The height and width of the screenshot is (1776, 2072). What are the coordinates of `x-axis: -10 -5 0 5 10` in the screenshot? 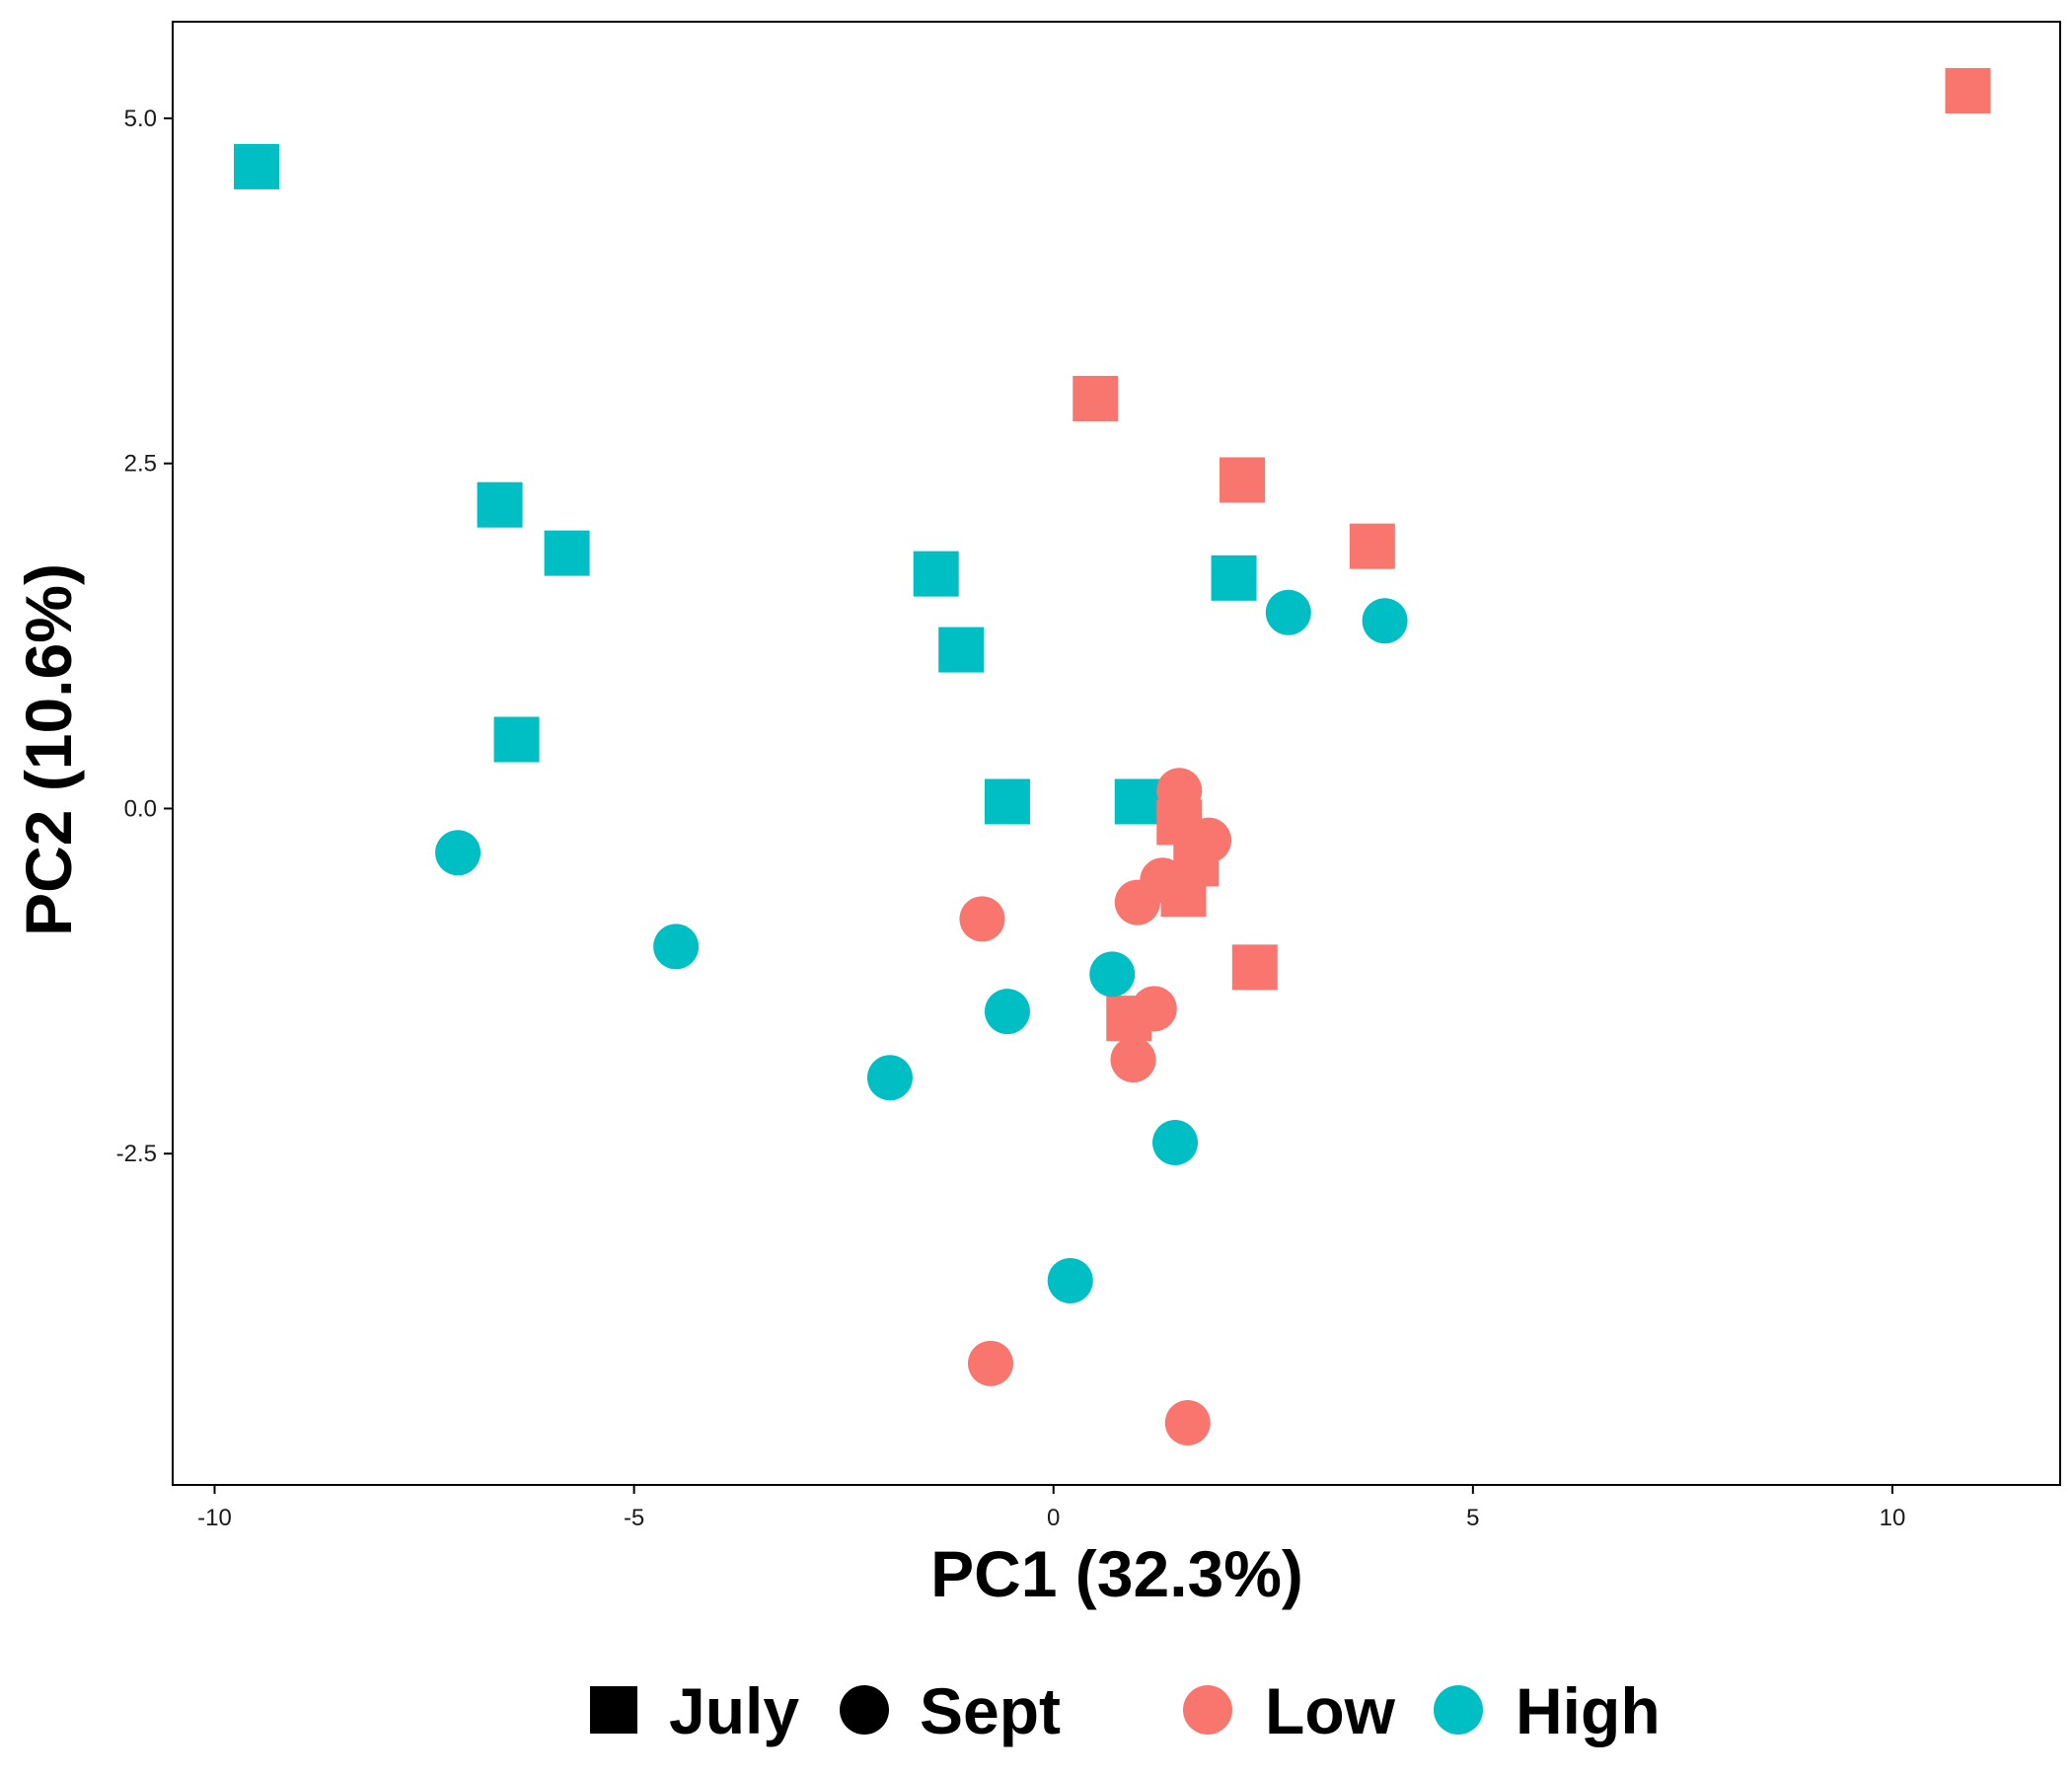 It's located at (1051, 1508).